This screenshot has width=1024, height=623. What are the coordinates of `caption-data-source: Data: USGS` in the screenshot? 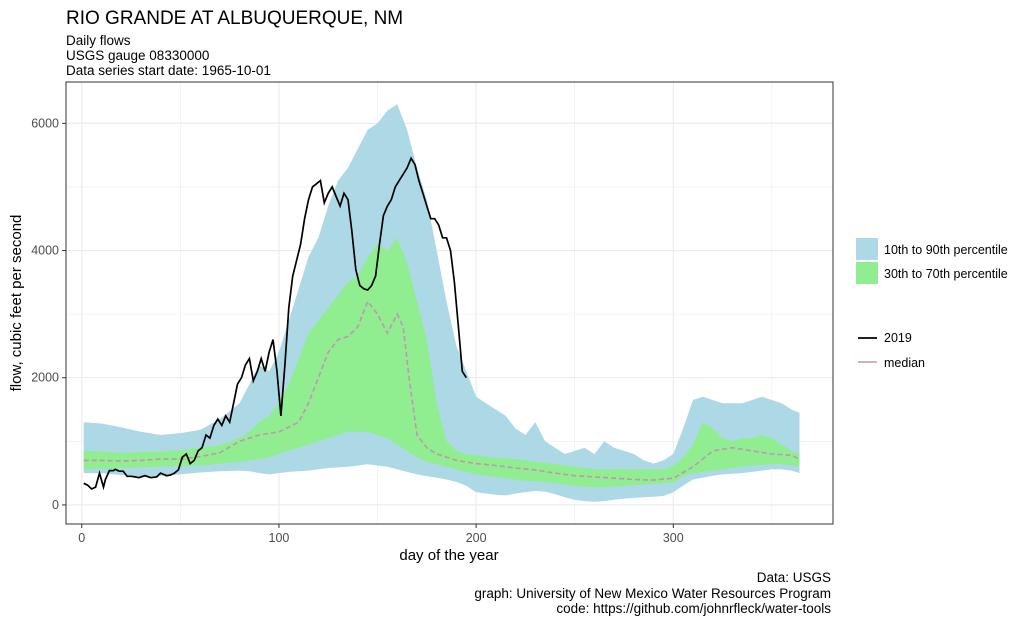 It's located at (793, 577).